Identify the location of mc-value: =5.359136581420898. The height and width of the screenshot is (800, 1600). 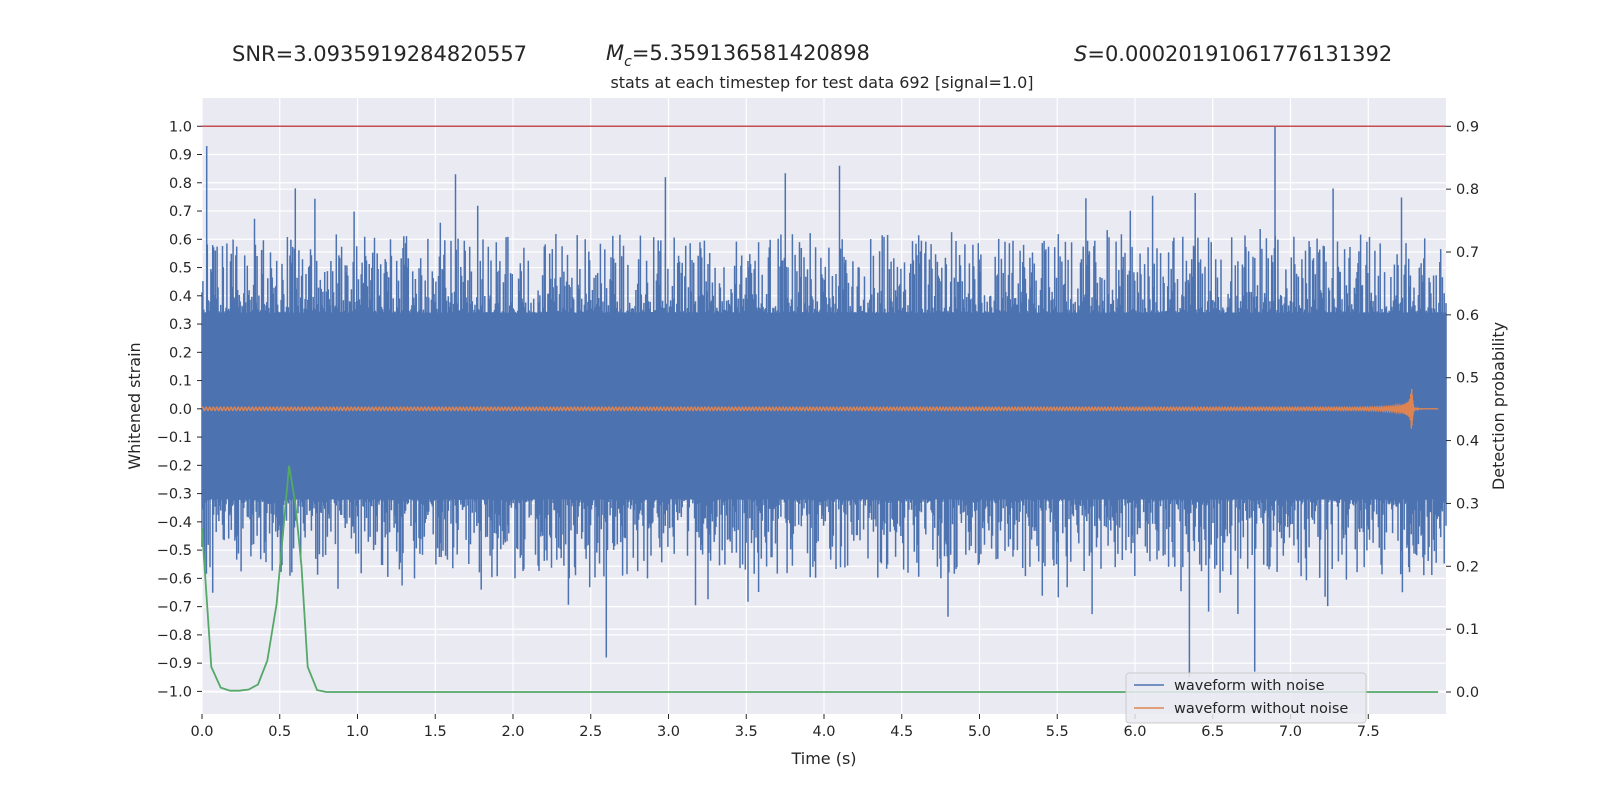
(751, 53).